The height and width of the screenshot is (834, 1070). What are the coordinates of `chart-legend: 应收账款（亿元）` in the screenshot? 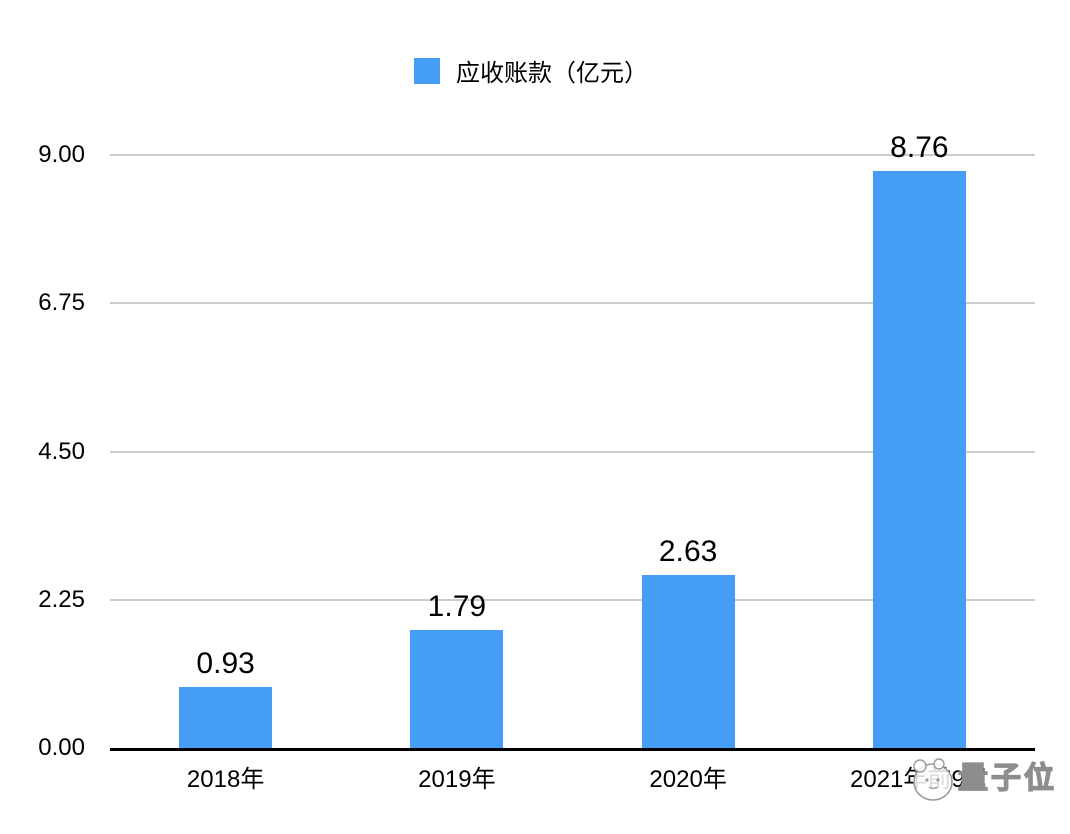 It's located at (531, 70).